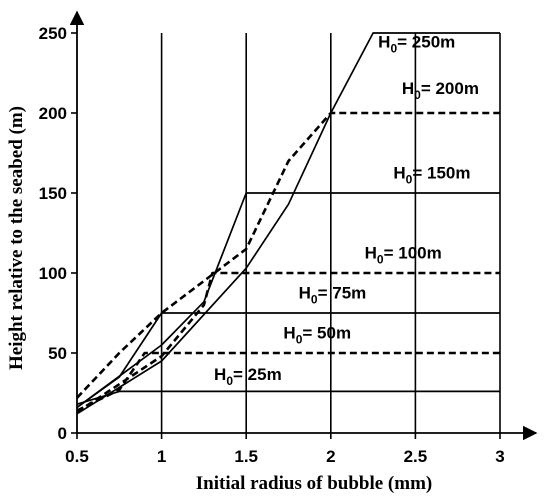 The image size is (550, 502). Describe the element at coordinates (53, 33) in the screenshot. I see `y-tick-label-250: 250` at that location.